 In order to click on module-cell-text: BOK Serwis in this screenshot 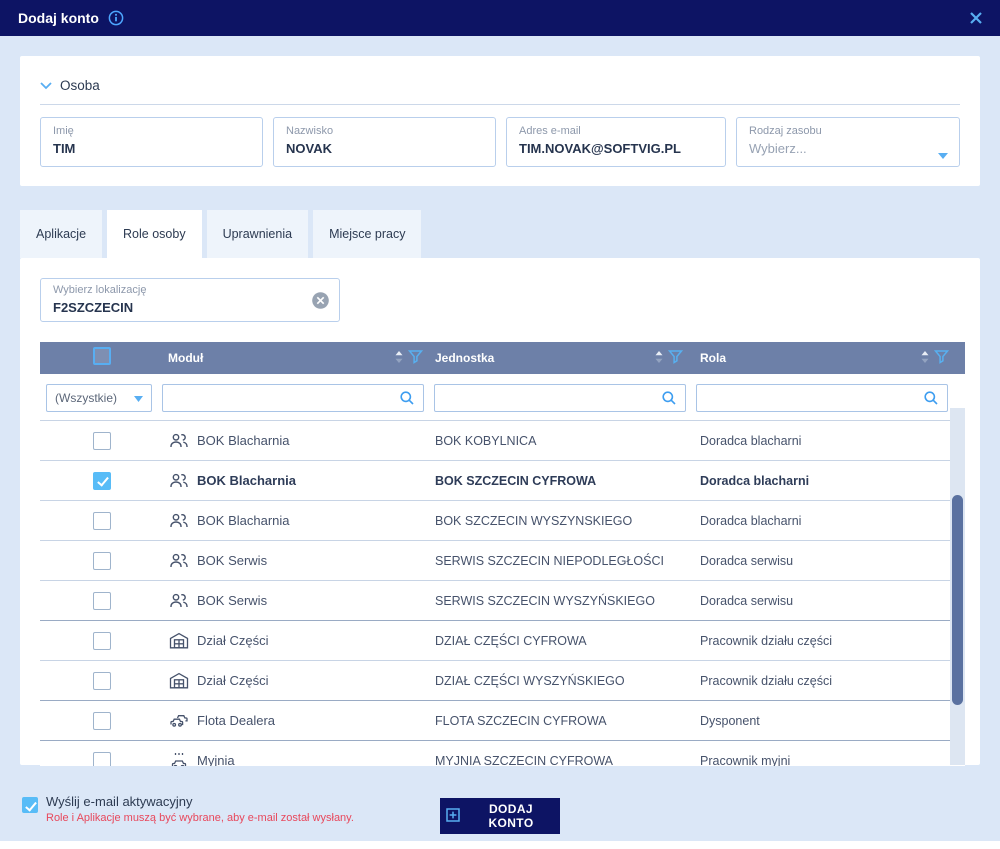, I will do `click(232, 560)`.